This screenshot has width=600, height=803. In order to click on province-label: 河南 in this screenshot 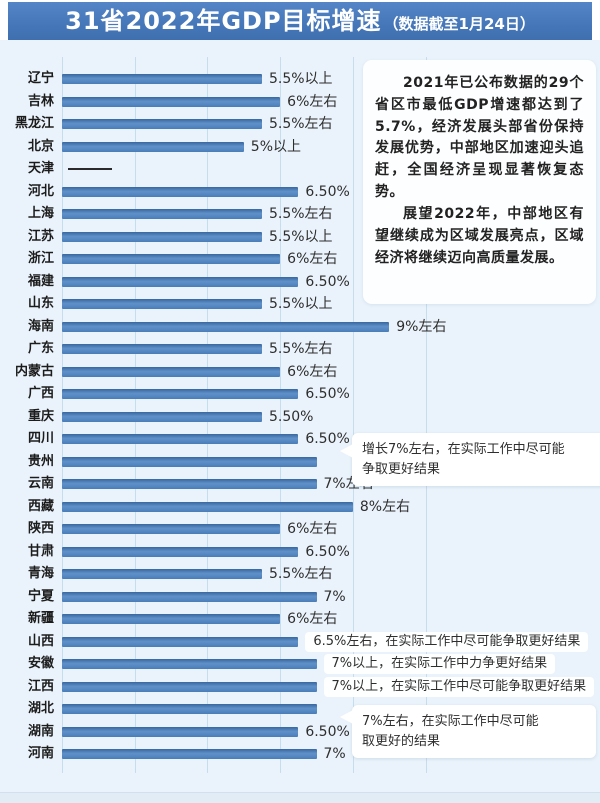, I will do `click(40, 753)`.